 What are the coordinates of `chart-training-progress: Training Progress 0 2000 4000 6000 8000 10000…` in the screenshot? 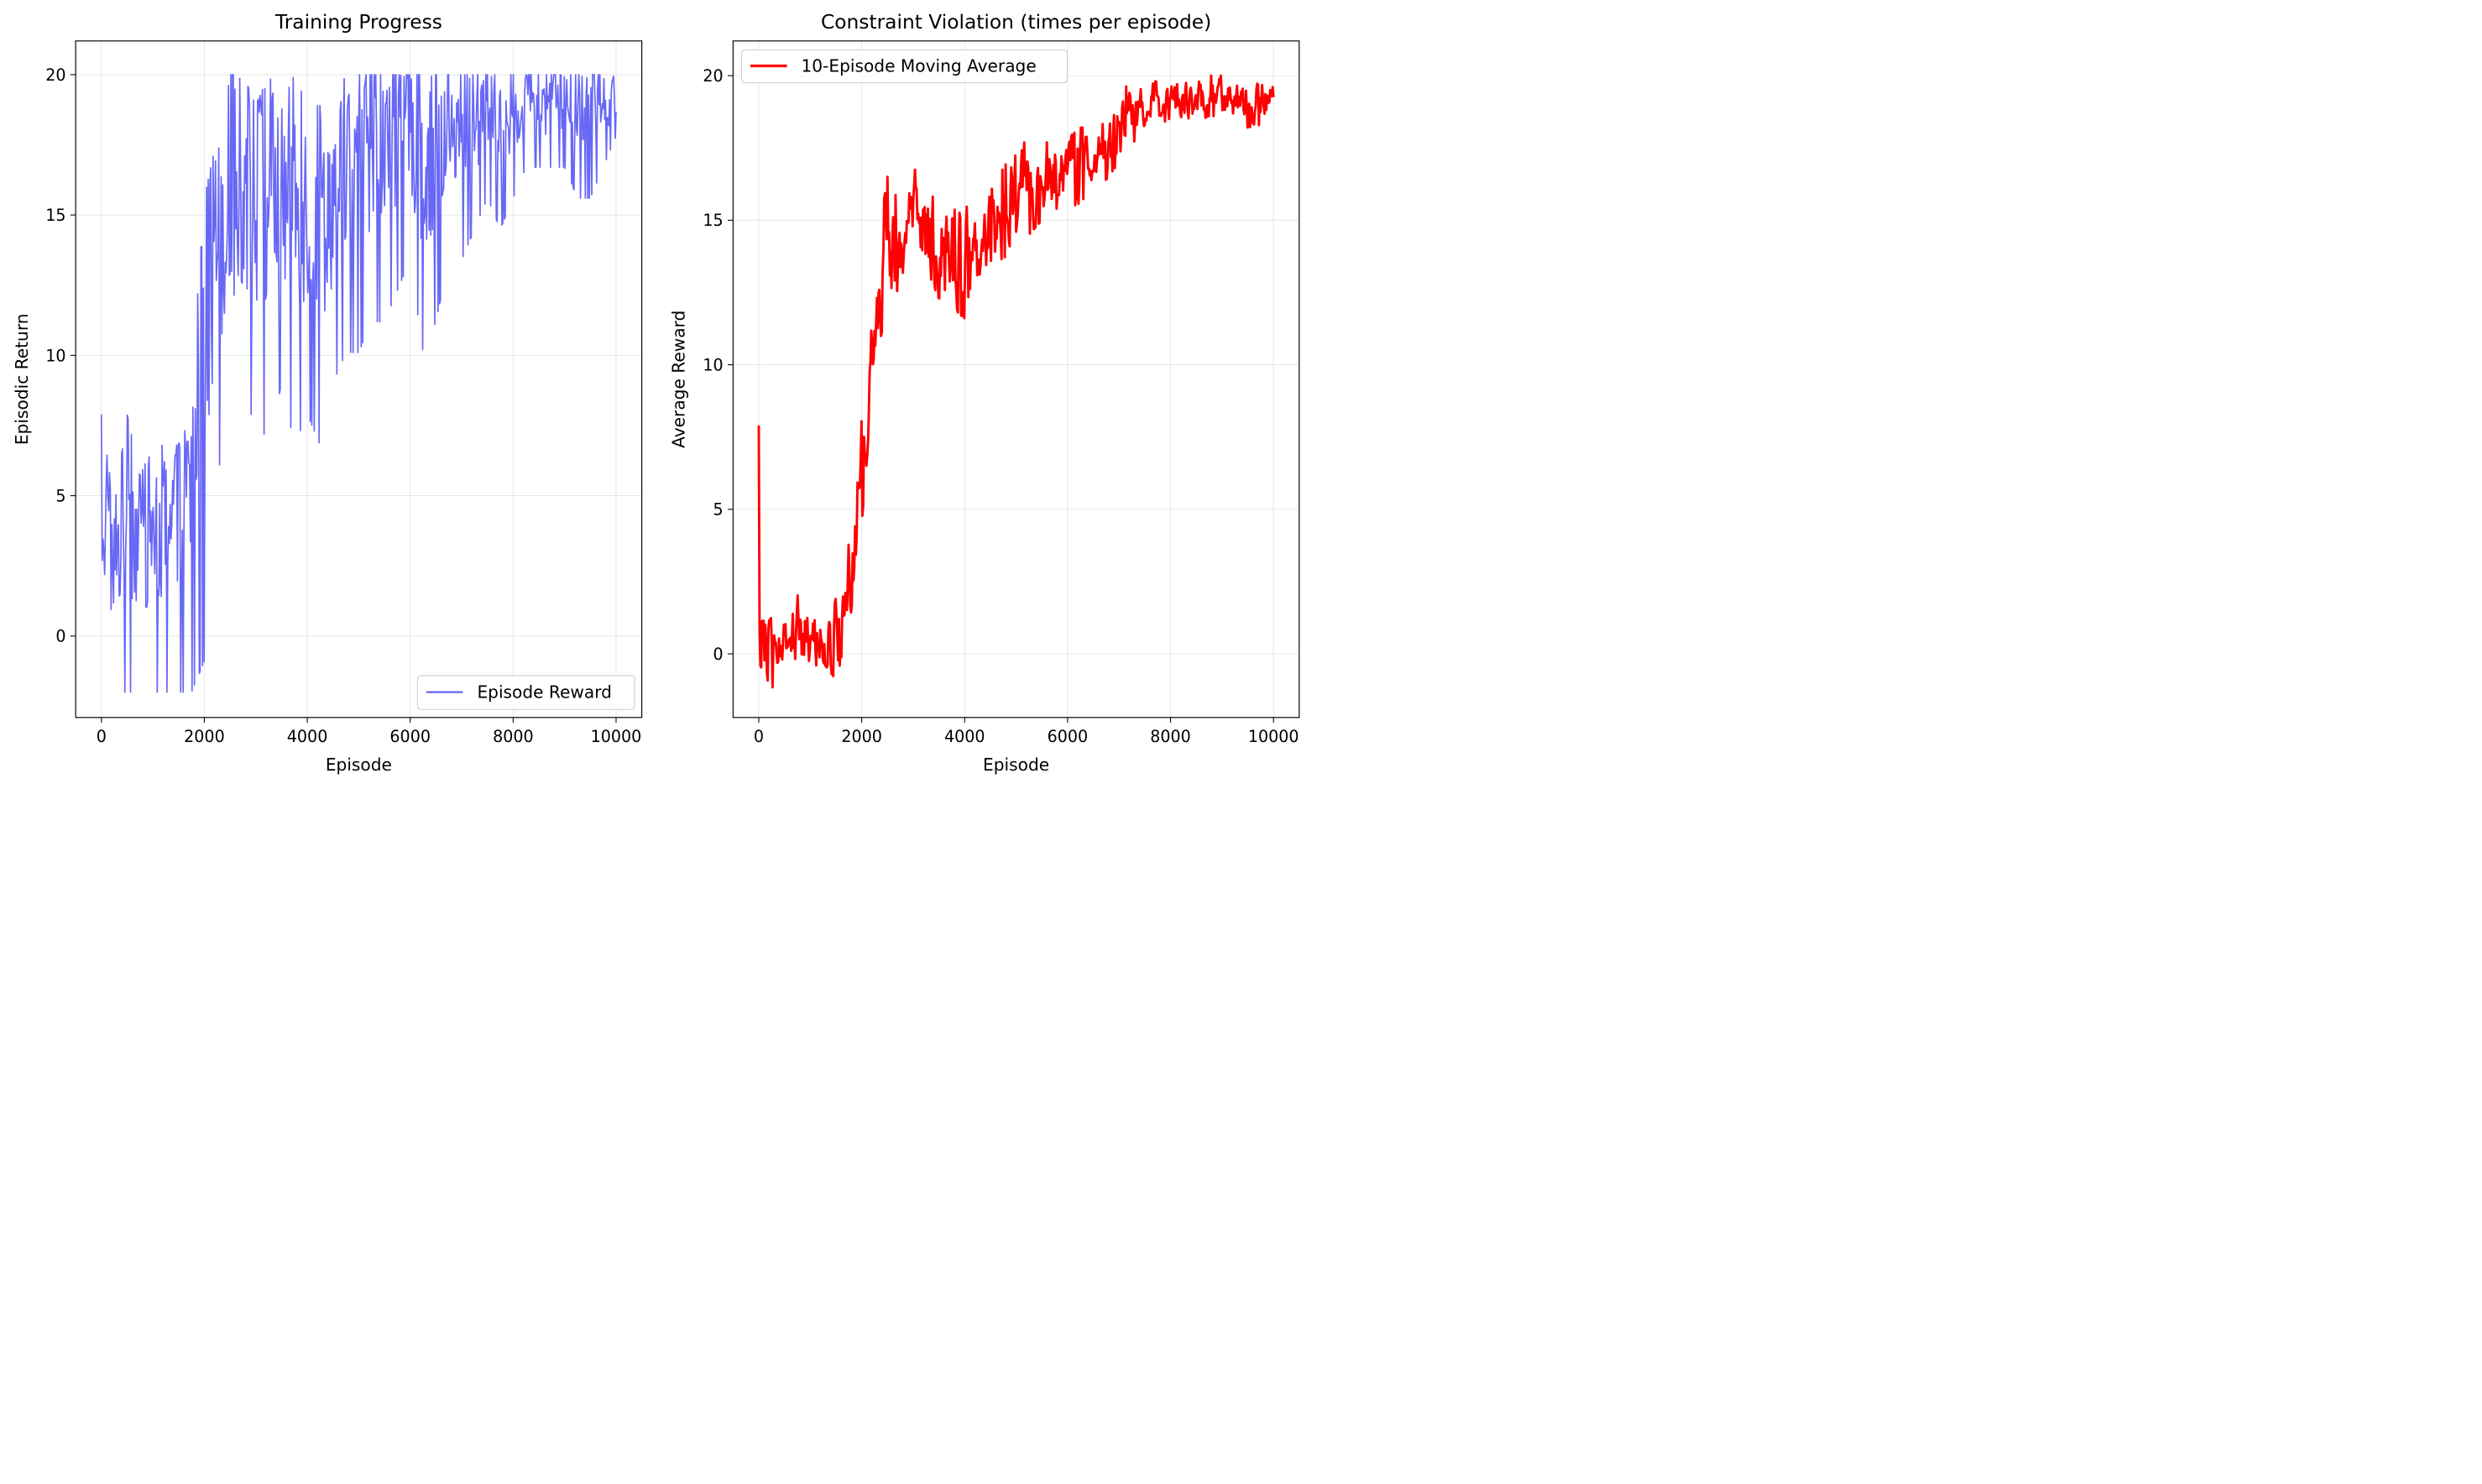 It's located at (328, 392).